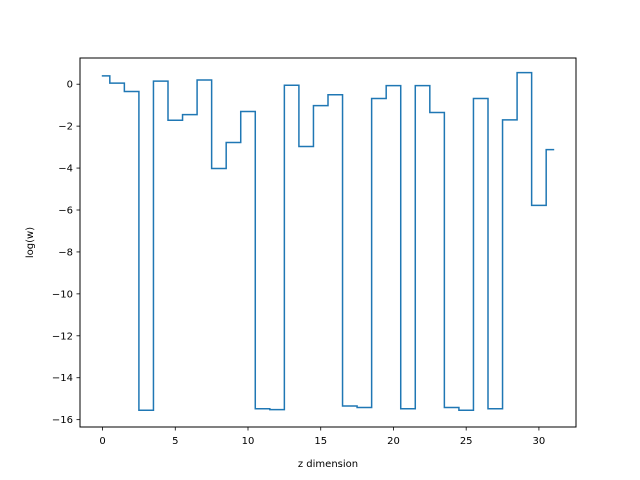 The height and width of the screenshot is (480, 640). What do you see at coordinates (393, 441) in the screenshot?
I see `x-tick-label: 20` at bounding box center [393, 441].